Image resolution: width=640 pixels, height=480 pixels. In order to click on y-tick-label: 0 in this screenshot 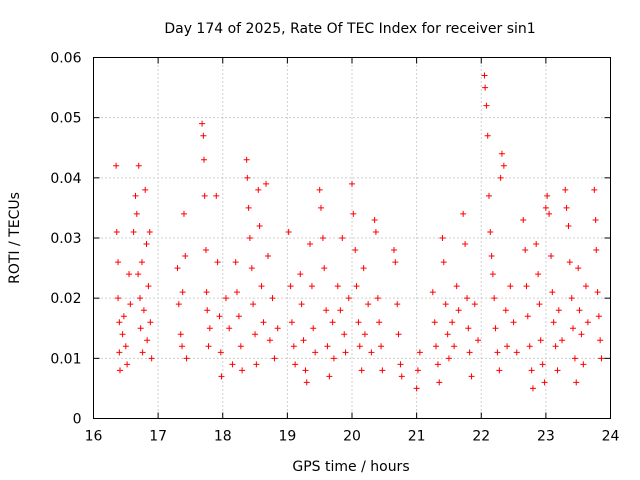, I will do `click(77, 420)`.